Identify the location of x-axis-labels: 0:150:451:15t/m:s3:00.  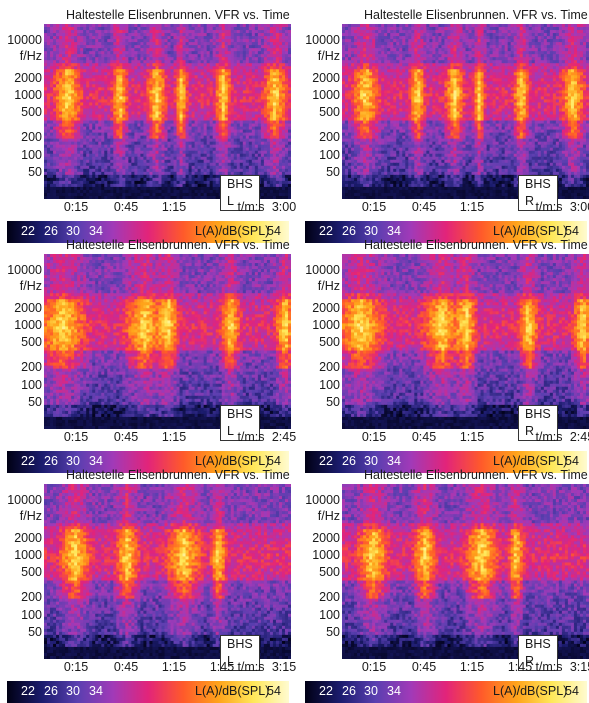
(465, 208).